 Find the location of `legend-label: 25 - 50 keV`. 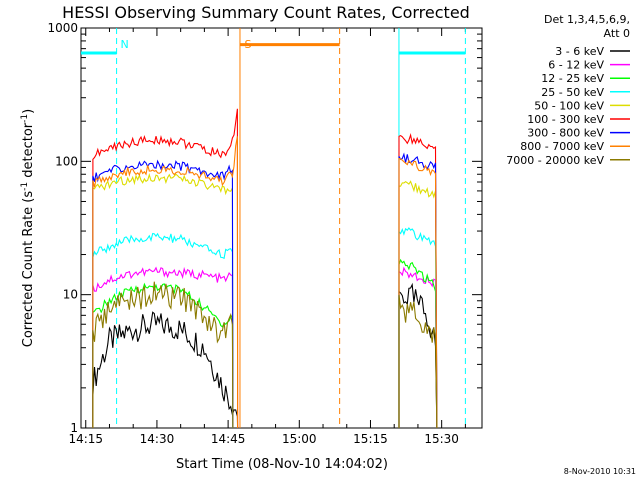

legend-label: 25 - 50 keV is located at coordinates (572, 92).